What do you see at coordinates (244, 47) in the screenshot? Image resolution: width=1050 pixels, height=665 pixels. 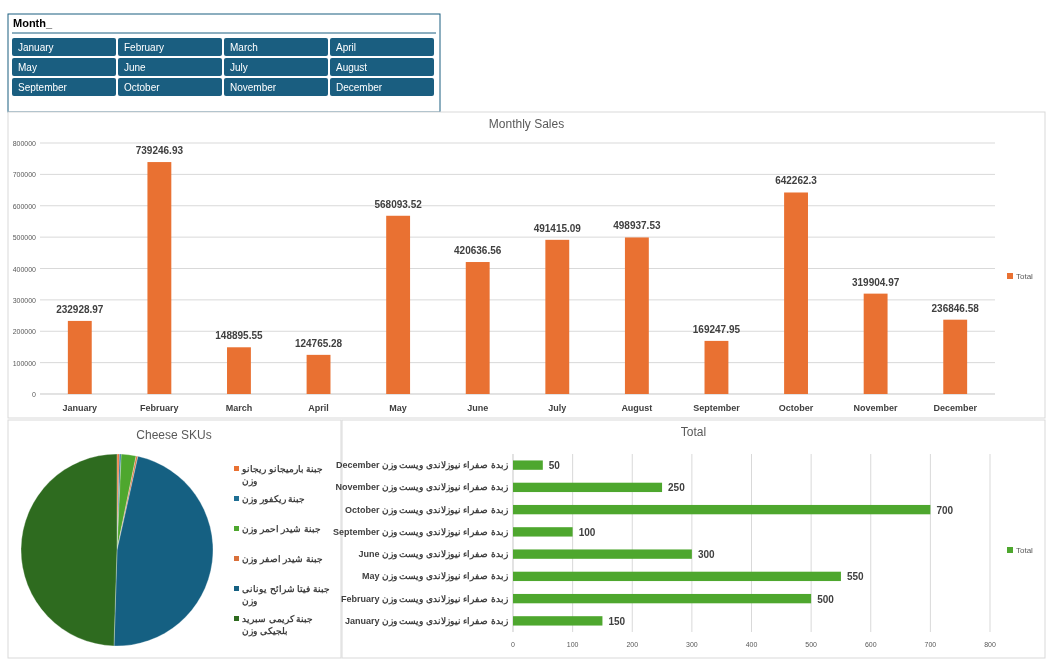 I see `text: March` at bounding box center [244, 47].